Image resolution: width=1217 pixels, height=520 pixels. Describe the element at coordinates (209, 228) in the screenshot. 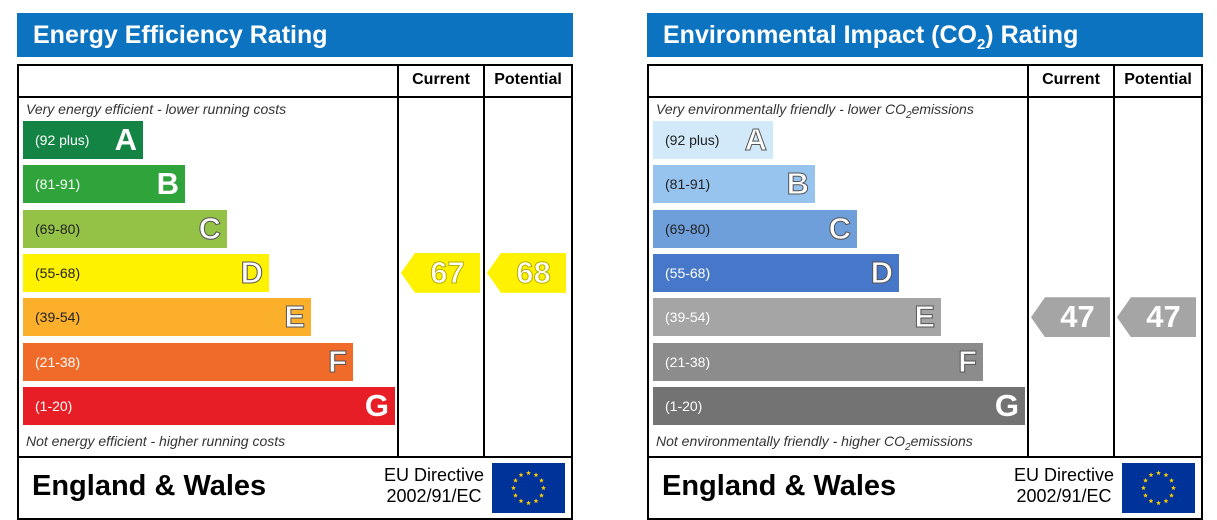

I see `energy-band-letter: C` at that location.